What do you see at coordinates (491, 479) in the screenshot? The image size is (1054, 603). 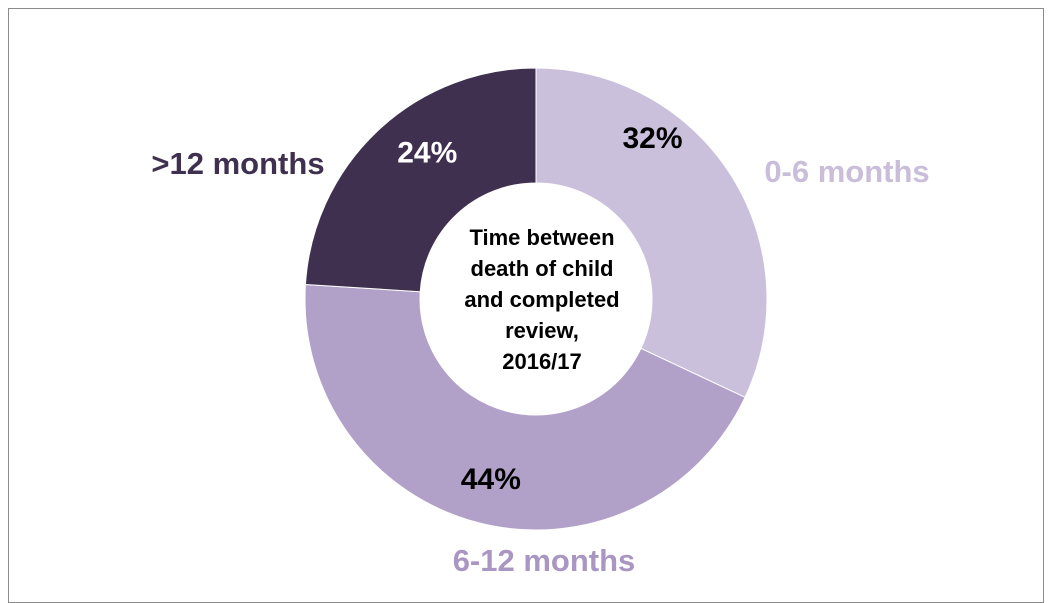 I see `value-label: 44%` at bounding box center [491, 479].